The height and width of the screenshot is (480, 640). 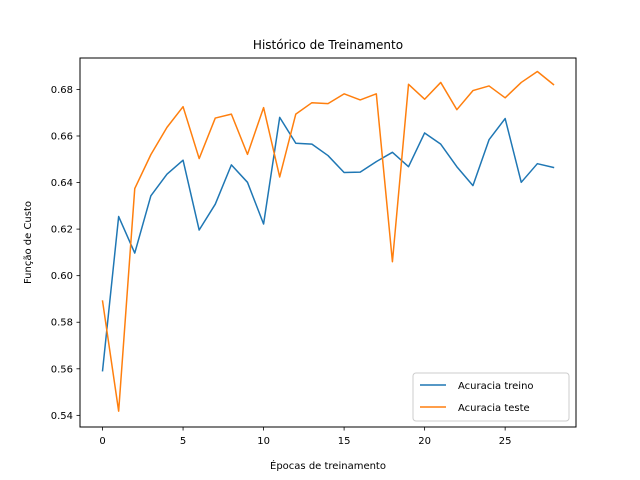 What do you see at coordinates (328, 45) in the screenshot?
I see `chart-title: Histórico de Treinamento` at bounding box center [328, 45].